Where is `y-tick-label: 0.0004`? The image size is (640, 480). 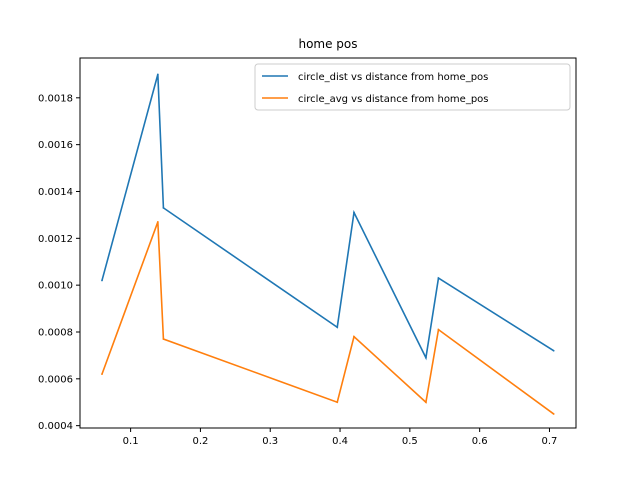 y-tick-label: 0.0004 is located at coordinates (55, 426).